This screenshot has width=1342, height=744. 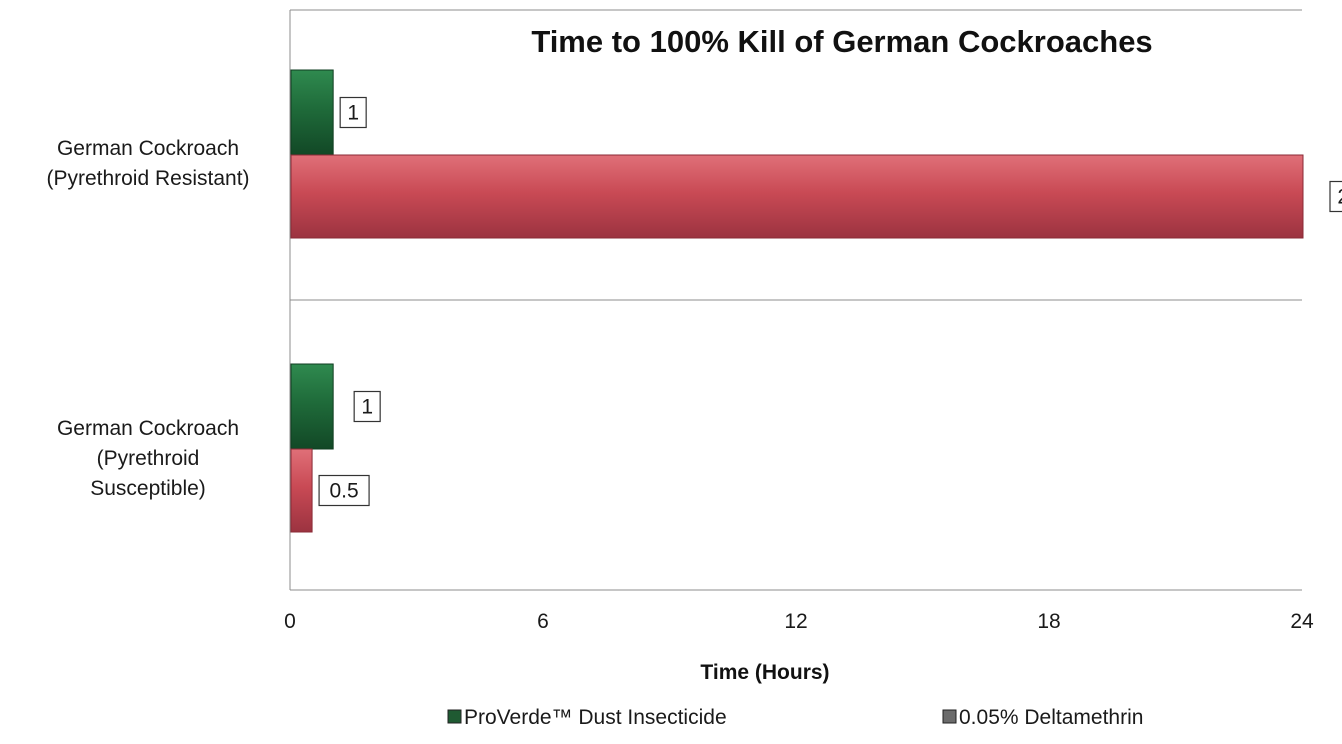 I want to click on data-label-text: 0.5, so click(x=343, y=491).